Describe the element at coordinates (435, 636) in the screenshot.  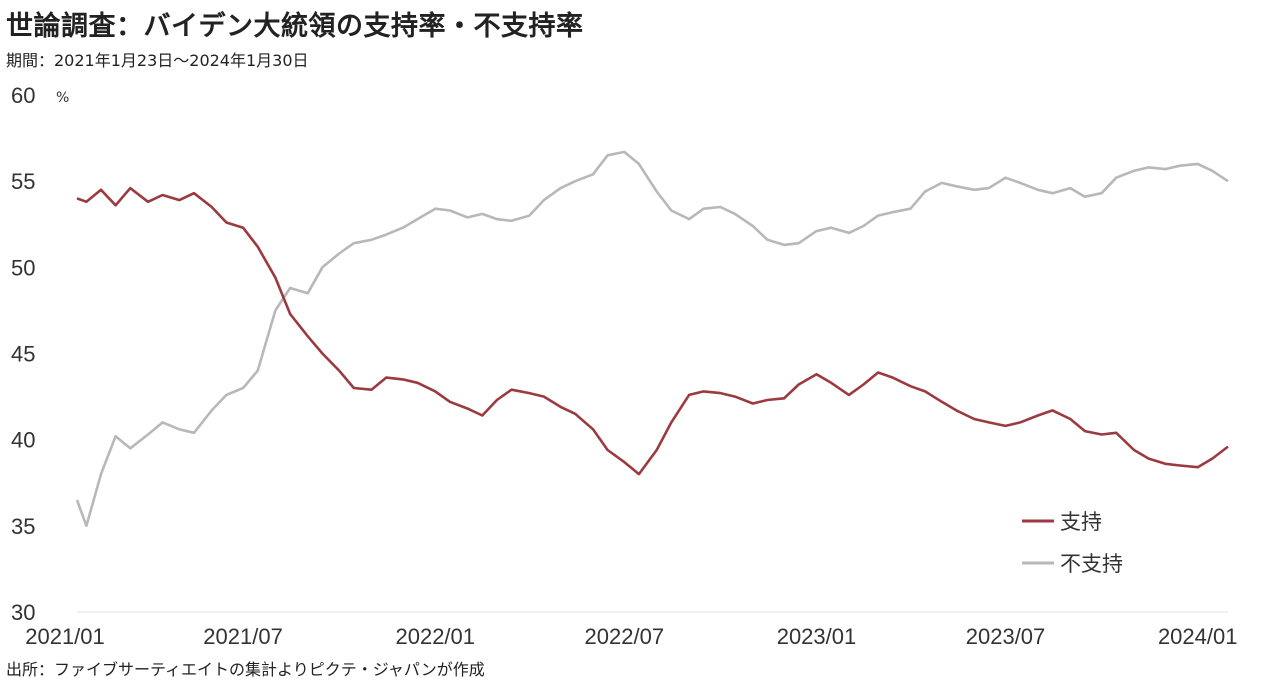
I see `x-tick-label: 2022/01` at that location.